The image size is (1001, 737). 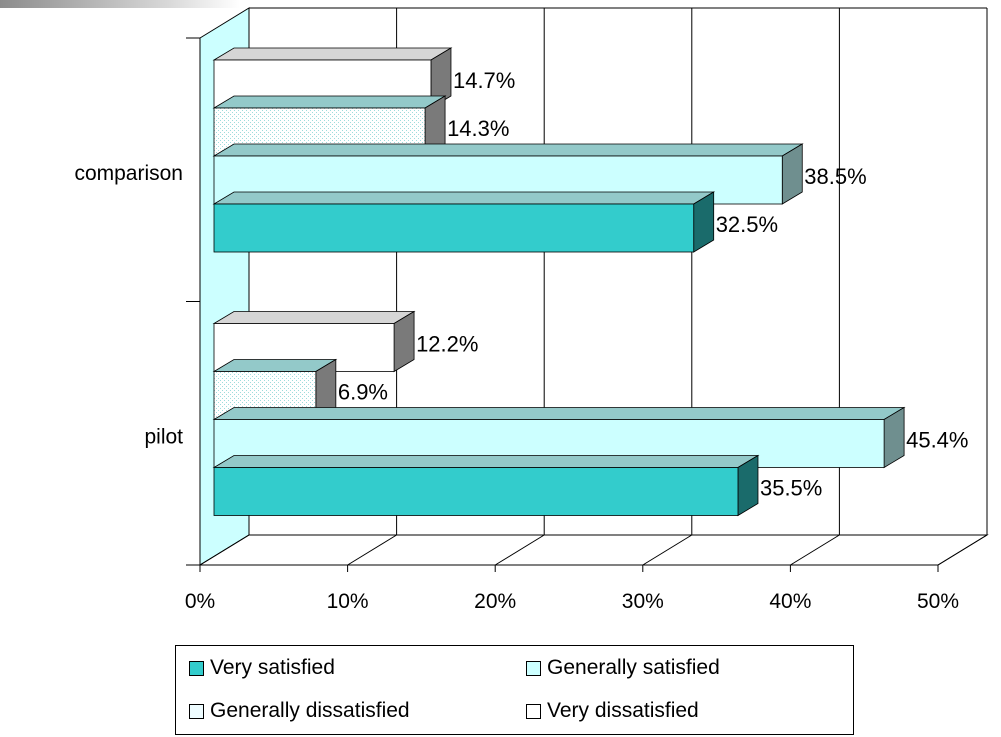 I want to click on x-tick-label: 30%, so click(x=643, y=601).